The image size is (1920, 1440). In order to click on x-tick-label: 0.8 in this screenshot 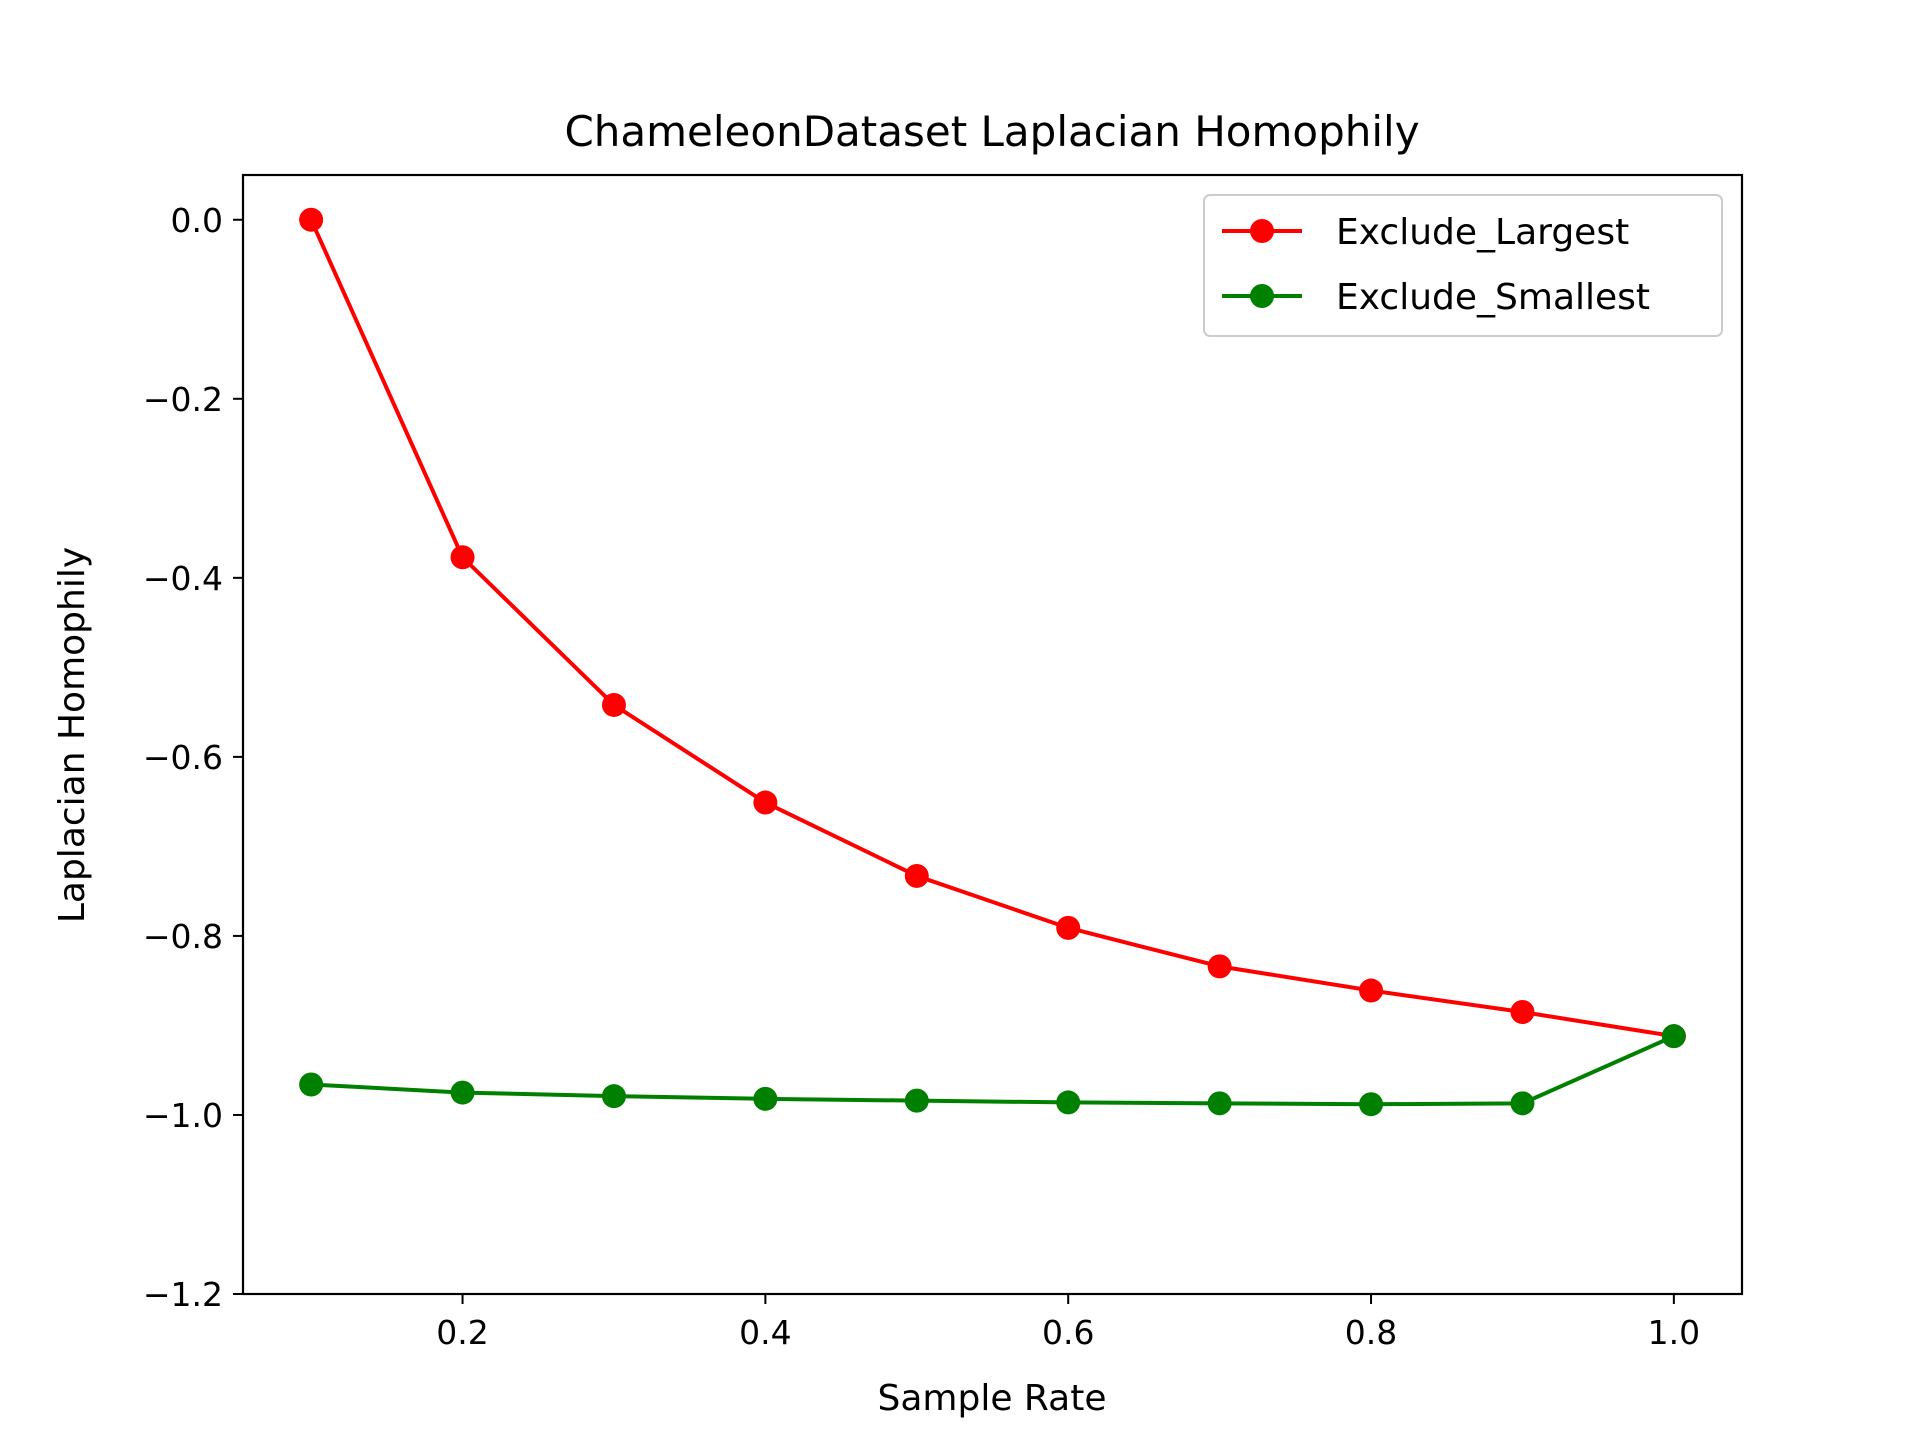, I will do `click(1371, 1332)`.